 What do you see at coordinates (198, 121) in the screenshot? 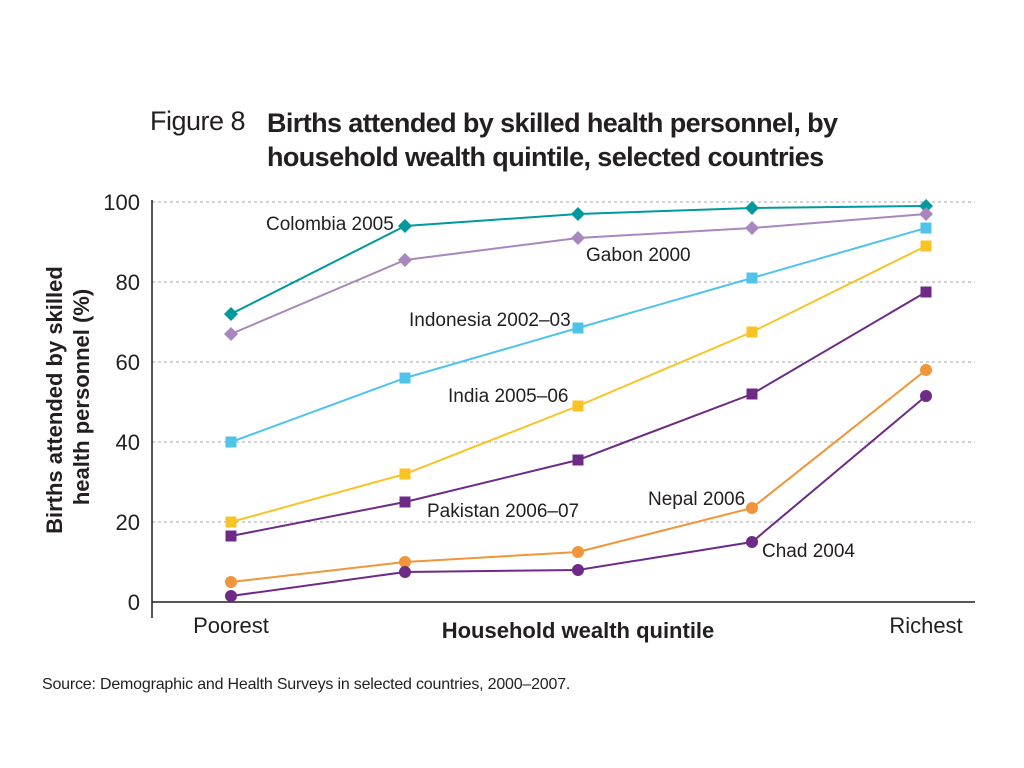
I see `figure-label: Figure 8` at bounding box center [198, 121].